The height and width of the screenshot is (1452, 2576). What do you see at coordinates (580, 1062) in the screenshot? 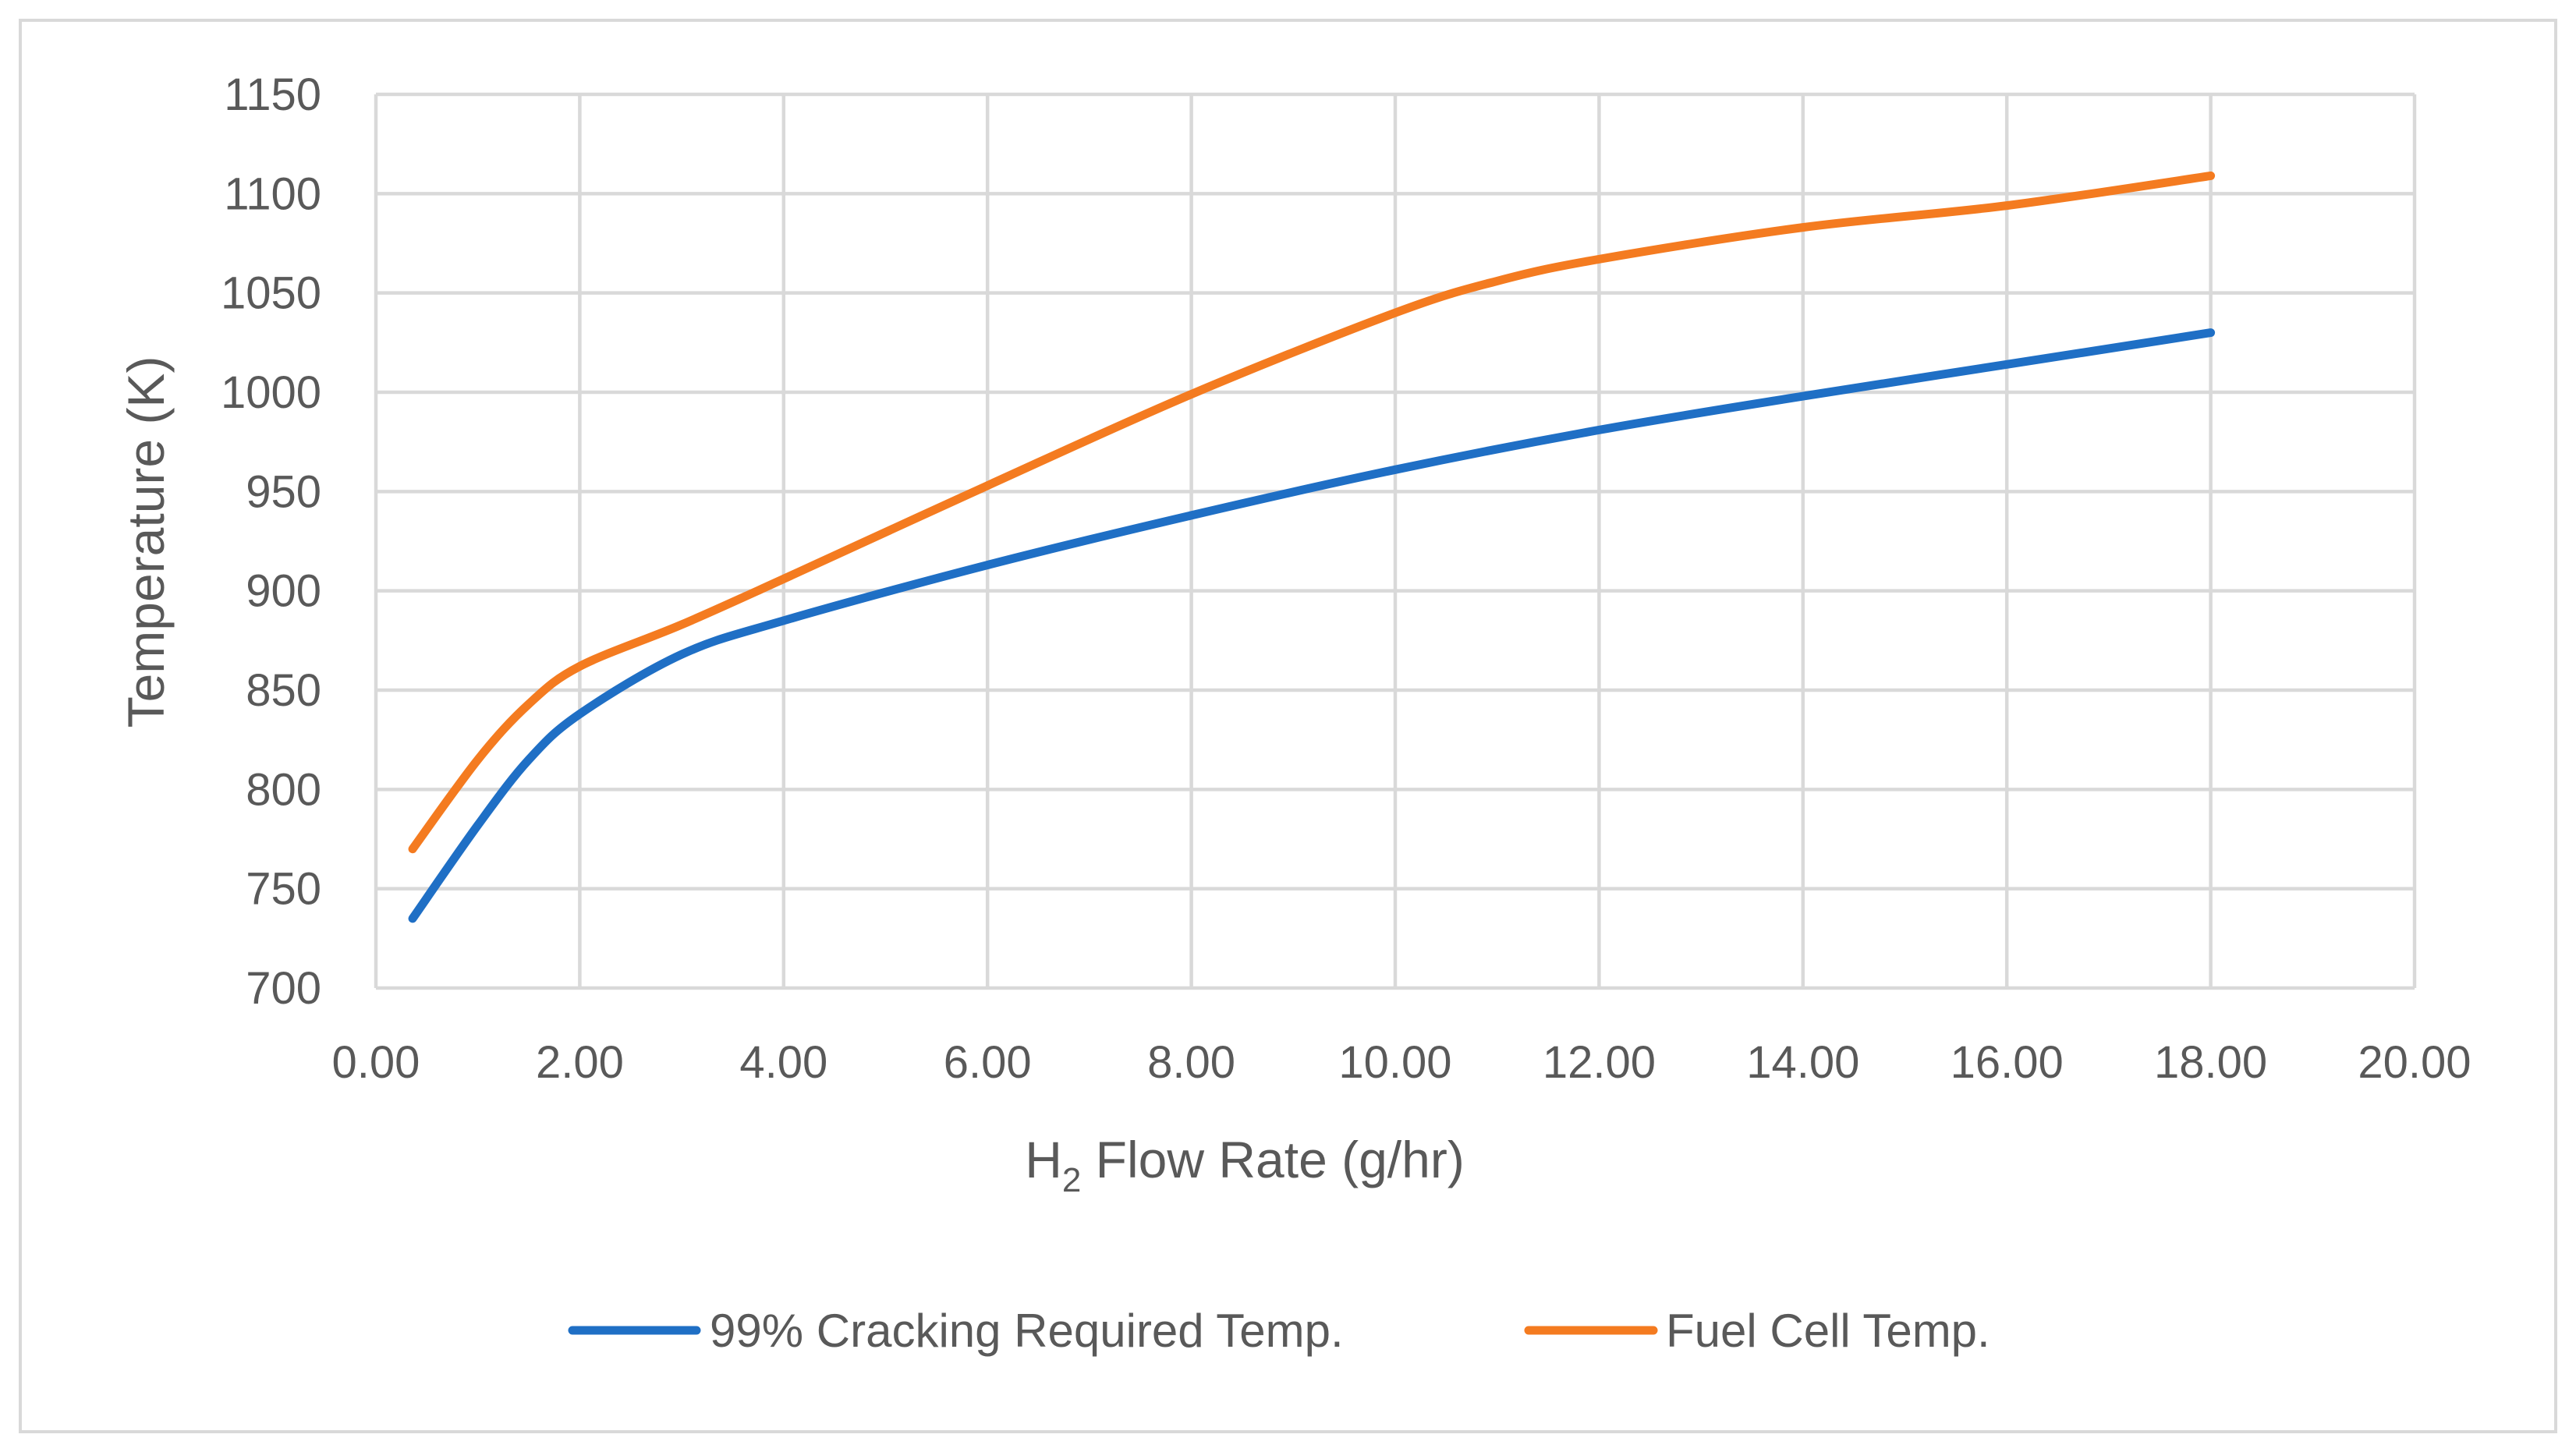
I see `x-tick-label: 2.00` at bounding box center [580, 1062].